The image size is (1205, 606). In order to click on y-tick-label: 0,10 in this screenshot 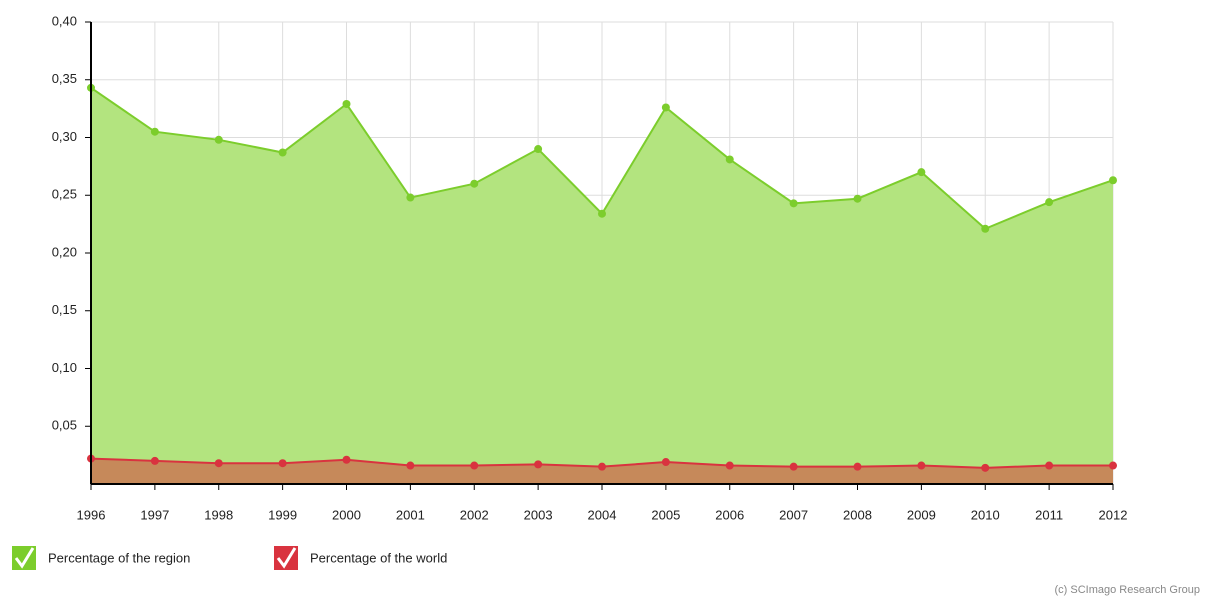, I will do `click(64, 367)`.